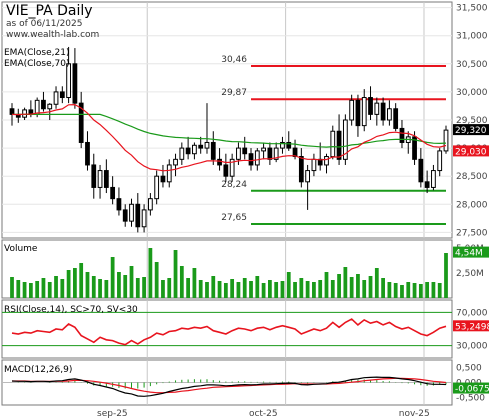 Image resolution: width=496 pixels, height=420 pixels. What do you see at coordinates (49, 11) in the screenshot?
I see `chart-title: VIE_PA Daily` at bounding box center [49, 11].